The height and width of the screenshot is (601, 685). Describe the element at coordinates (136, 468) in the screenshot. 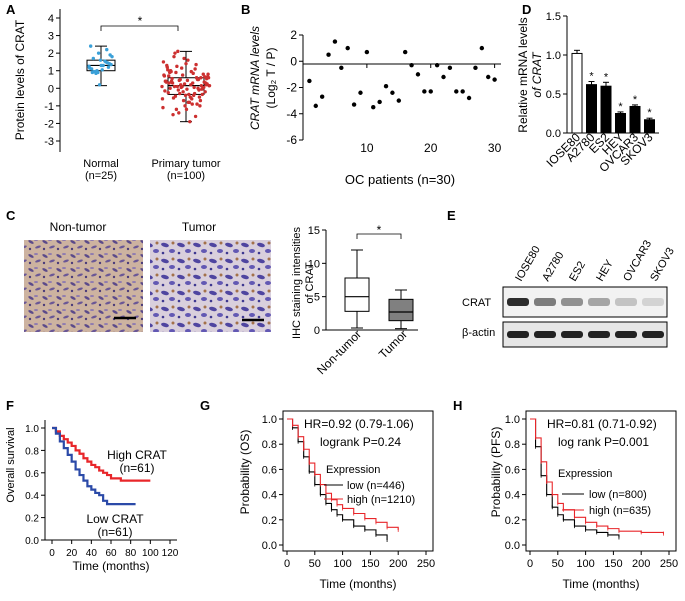

I see `series-count-high: (n=61)` at that location.